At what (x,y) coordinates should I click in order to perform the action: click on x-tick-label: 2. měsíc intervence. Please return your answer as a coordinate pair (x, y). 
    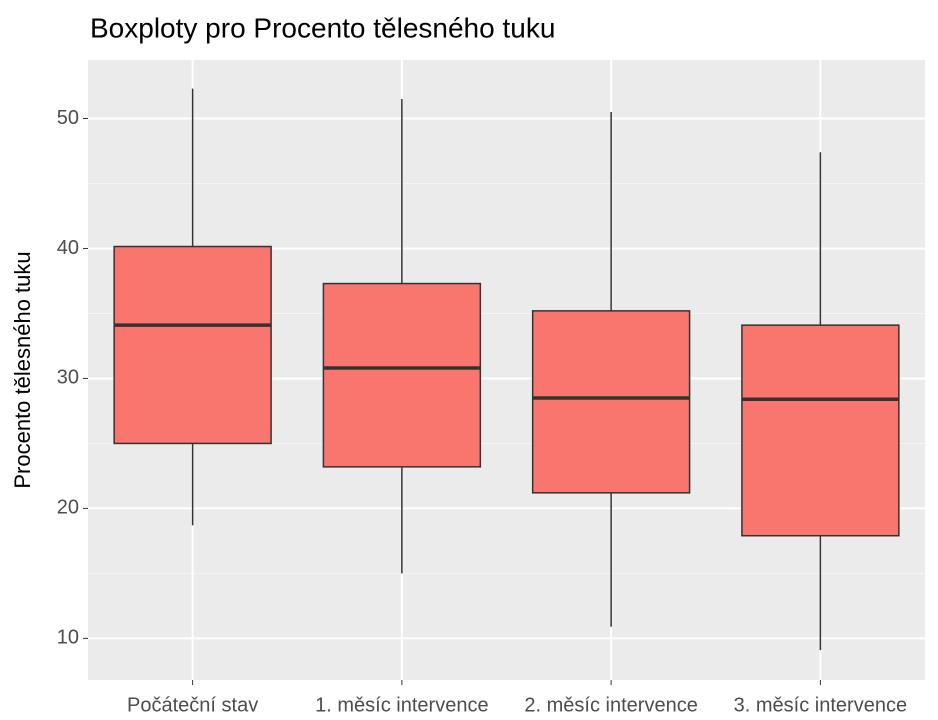
    Looking at the image, I should click on (610, 705).